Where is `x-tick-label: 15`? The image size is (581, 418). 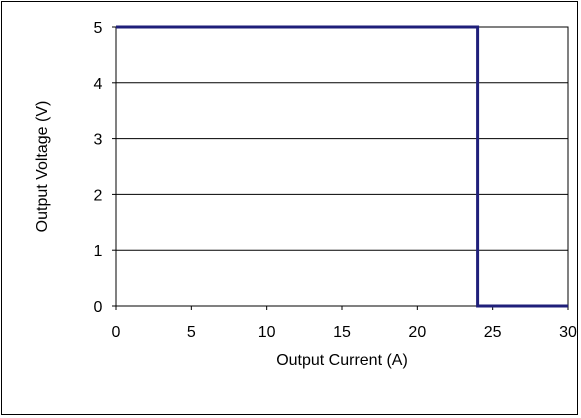 x-tick-label: 15 is located at coordinates (342, 332).